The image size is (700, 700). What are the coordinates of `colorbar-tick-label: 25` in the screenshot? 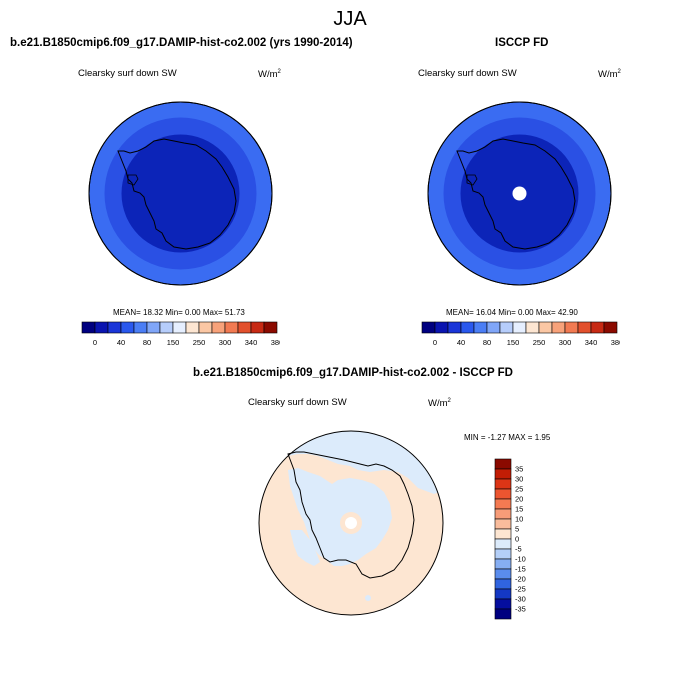 It's located at (519, 489).